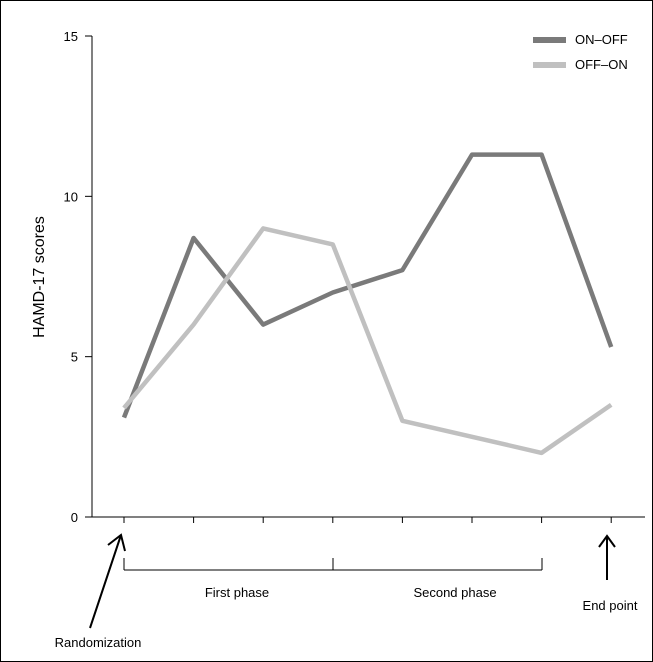  I want to click on end-point-arrow-icon, so click(607, 557).